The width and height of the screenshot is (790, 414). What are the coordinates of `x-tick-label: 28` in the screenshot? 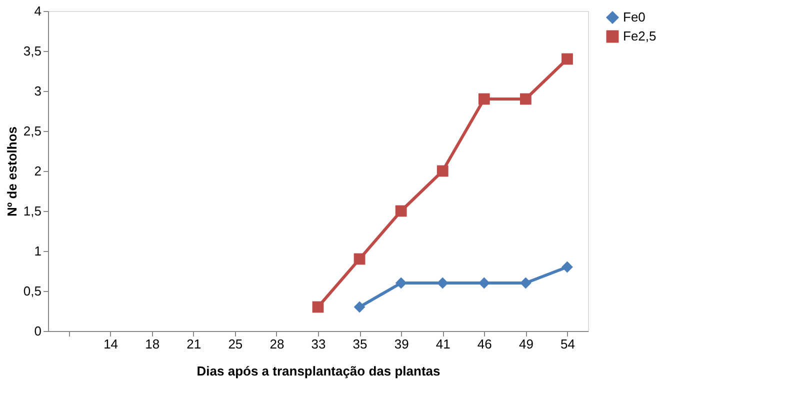 It's located at (277, 344).